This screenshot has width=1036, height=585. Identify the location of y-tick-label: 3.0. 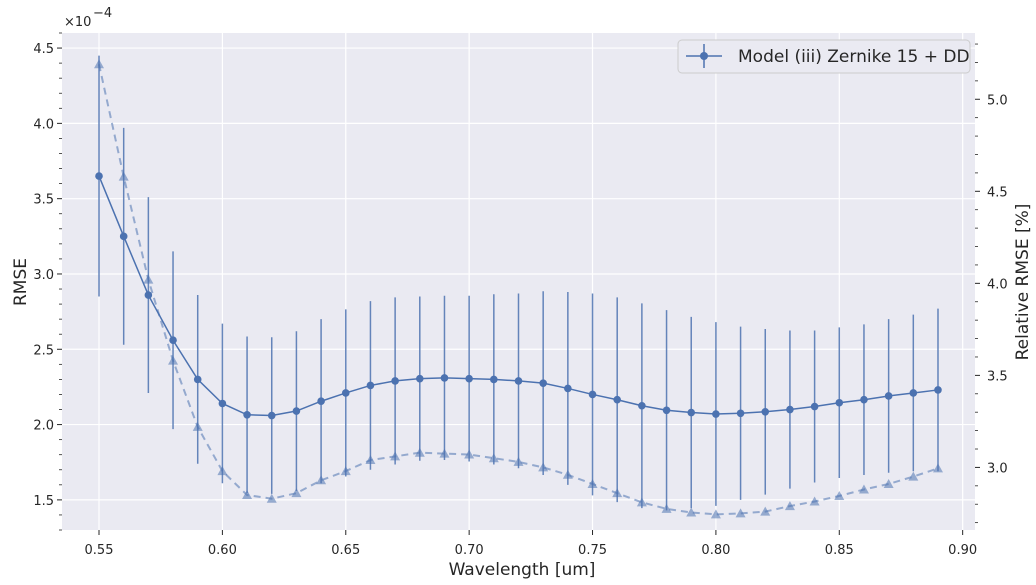
(43, 275).